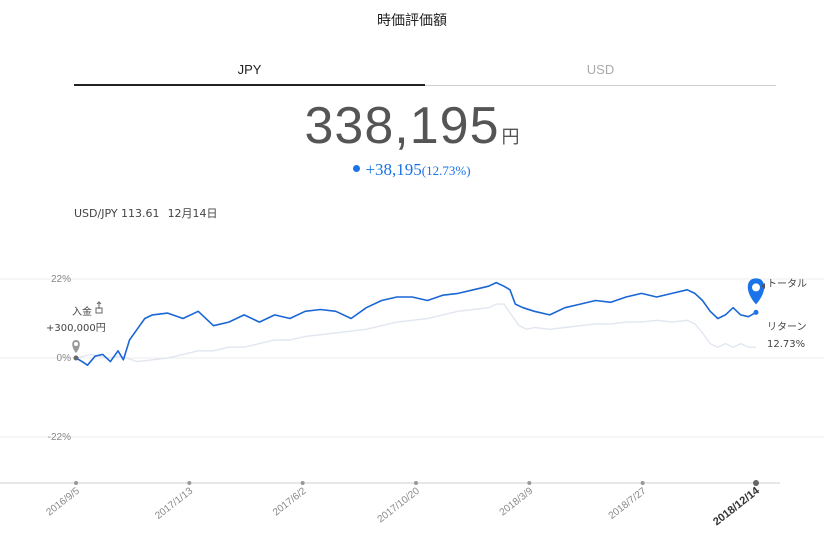 This screenshot has height=544, width=824. I want to click on x-tick-label: 2018/3/9, so click(517, 501).